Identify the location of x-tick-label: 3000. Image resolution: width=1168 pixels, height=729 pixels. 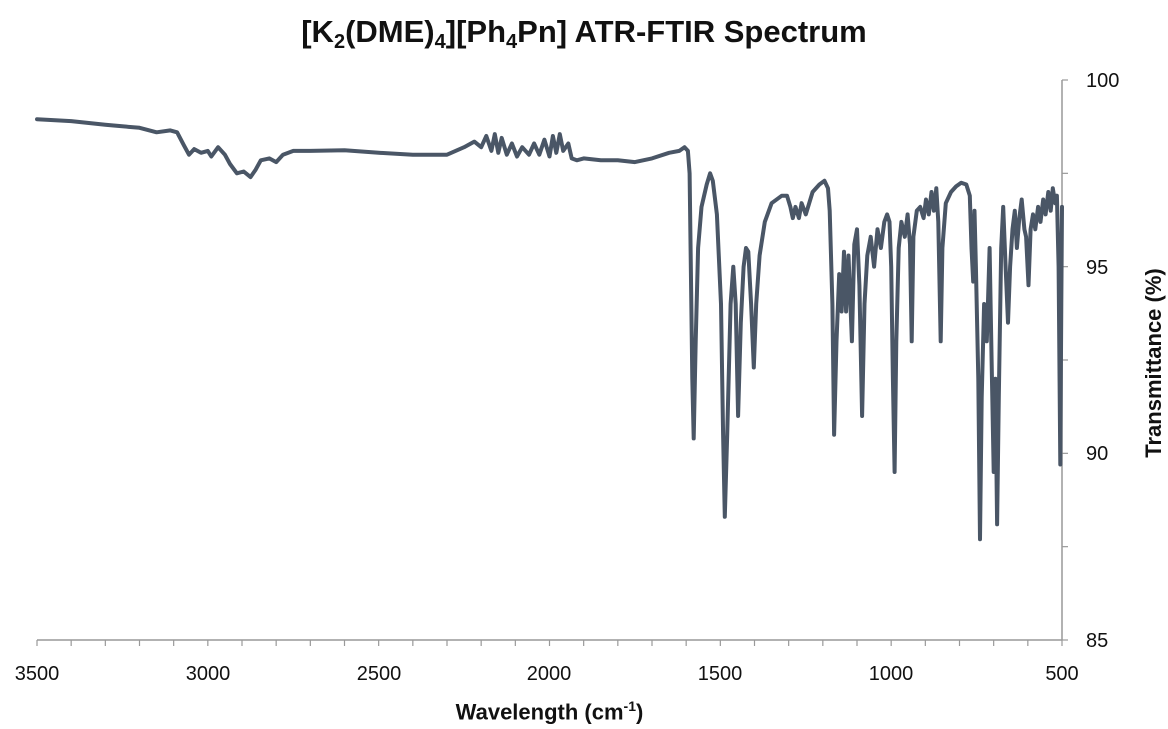
(208, 674).